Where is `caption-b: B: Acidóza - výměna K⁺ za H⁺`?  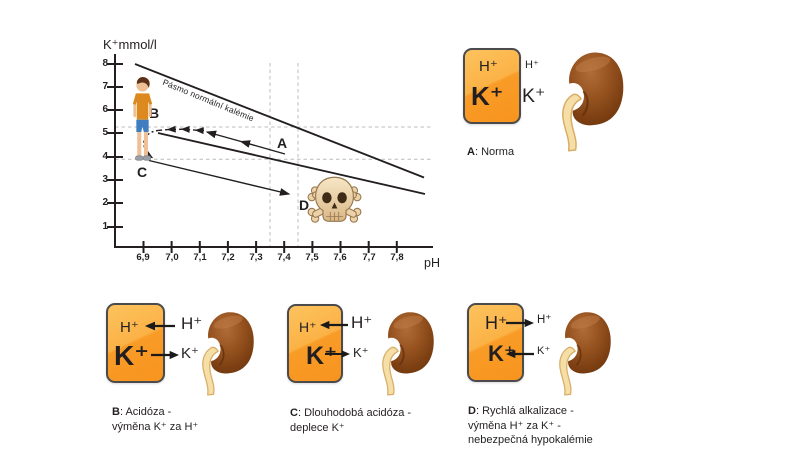
caption-b: B: Acidóza - výměna K⁺ za H⁺ is located at coordinates (155, 420).